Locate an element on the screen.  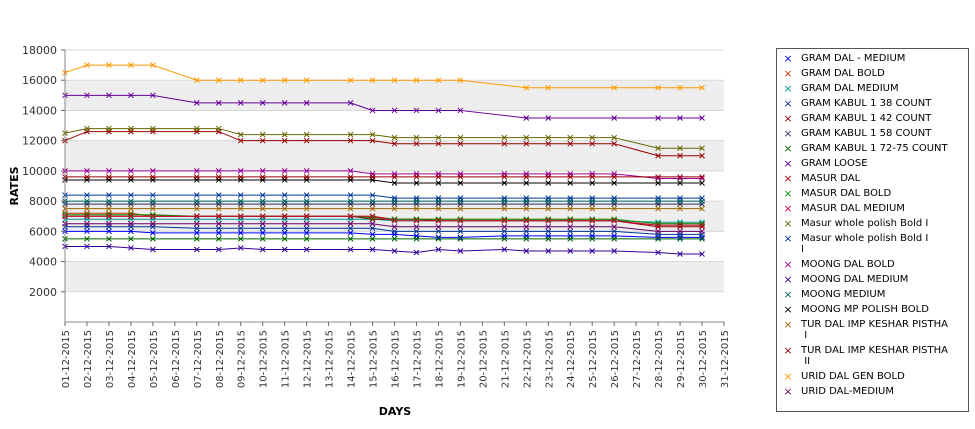
legend-item: × GRAM KABUL 1 38 COUNT is located at coordinates (874, 103).